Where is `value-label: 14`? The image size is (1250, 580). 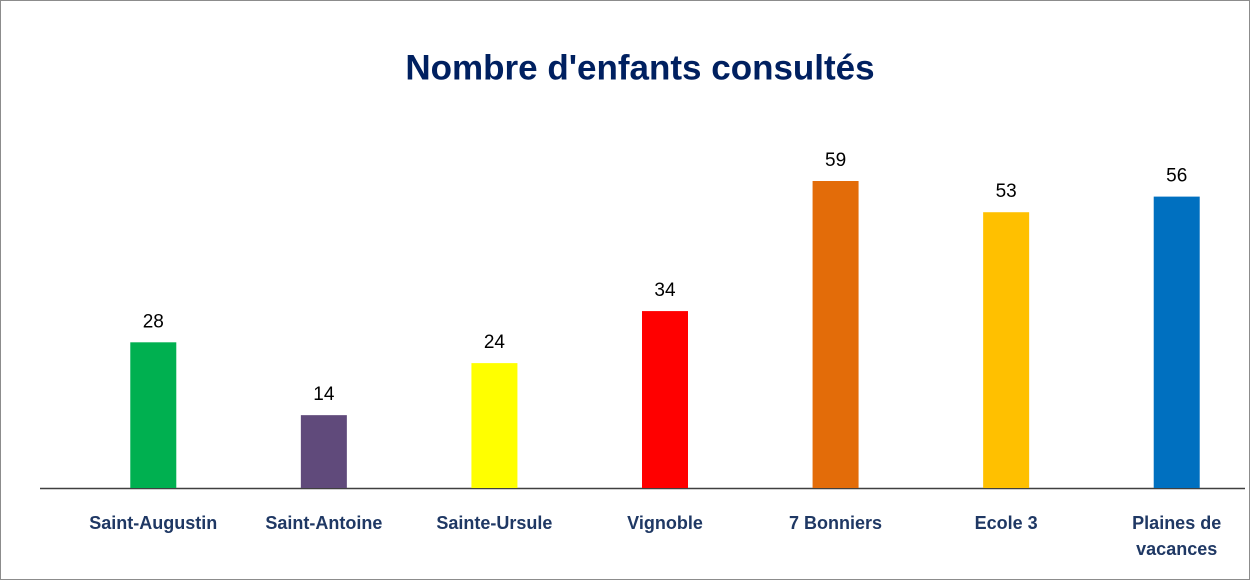
value-label: 14 is located at coordinates (324, 394).